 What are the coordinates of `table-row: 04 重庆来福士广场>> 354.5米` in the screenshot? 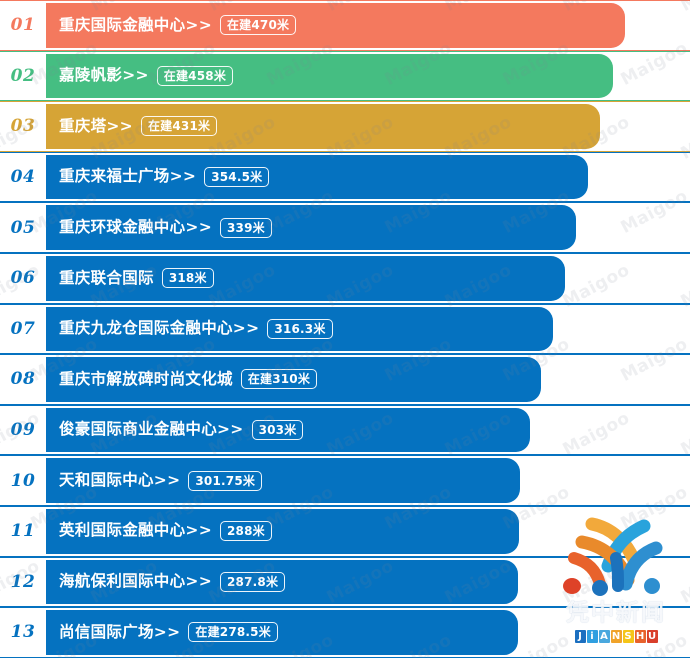 It's located at (345, 177).